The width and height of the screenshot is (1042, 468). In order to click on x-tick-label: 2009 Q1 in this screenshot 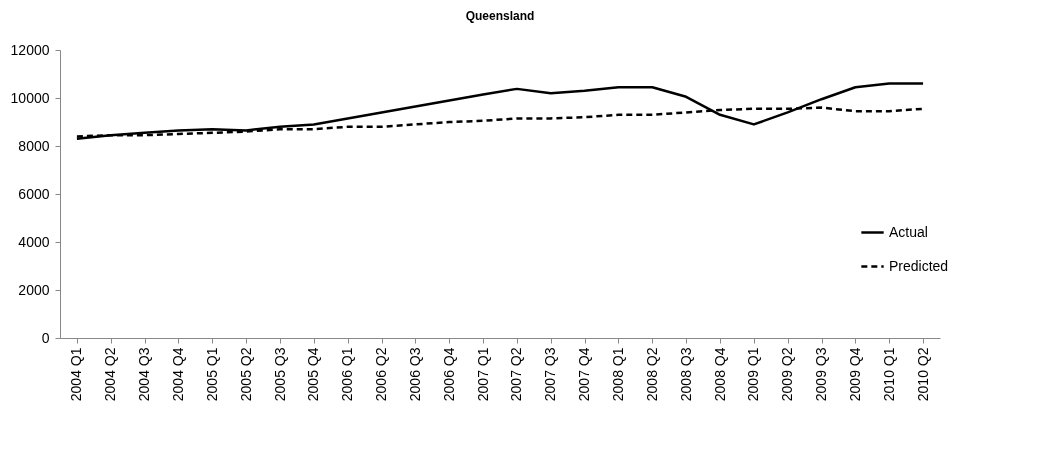, I will do `click(753, 374)`.